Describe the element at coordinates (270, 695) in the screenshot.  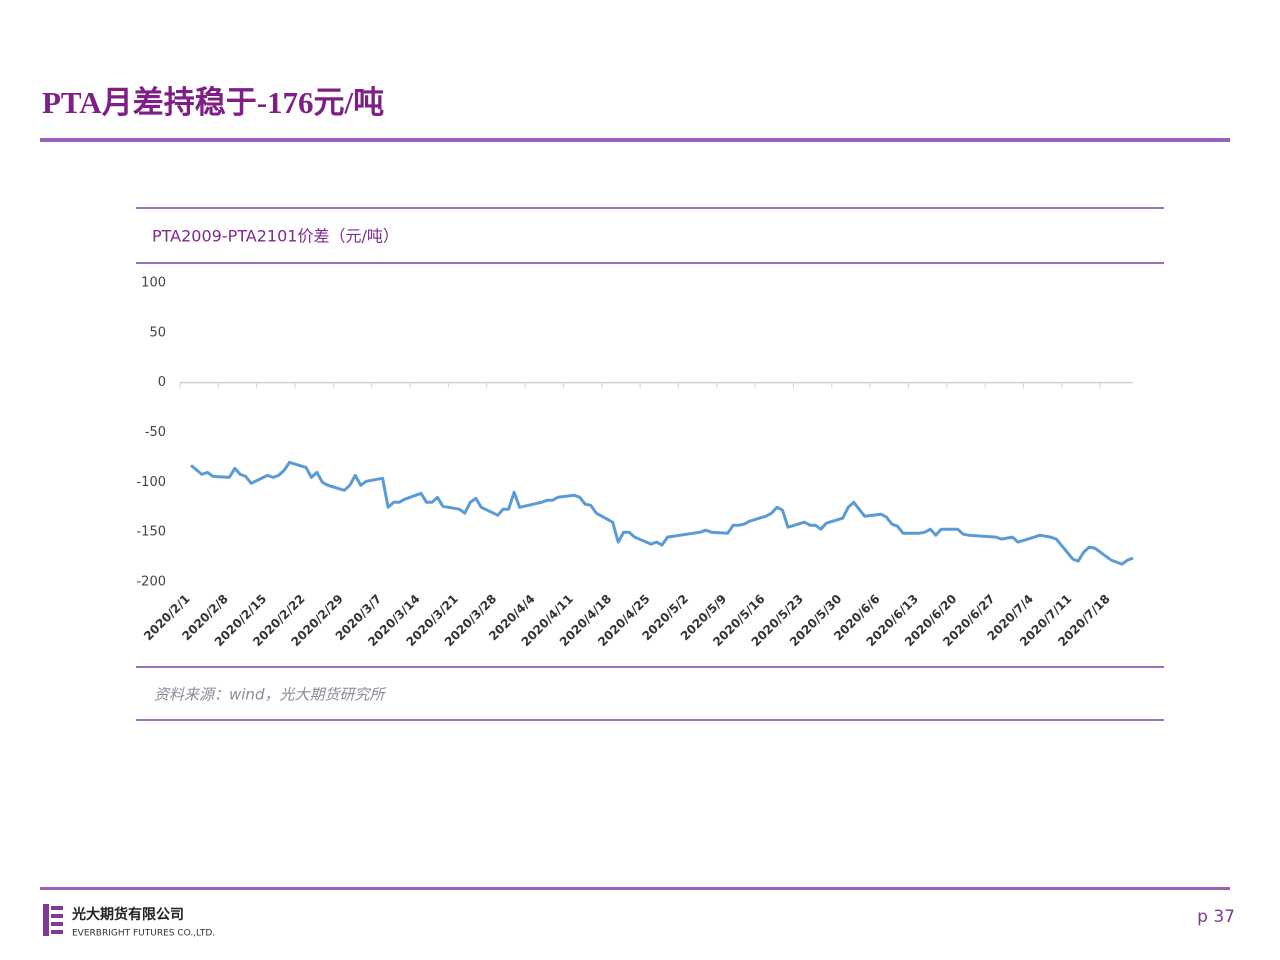
I see `source-note: 资料来源：wind，光大期货研究所` at that location.